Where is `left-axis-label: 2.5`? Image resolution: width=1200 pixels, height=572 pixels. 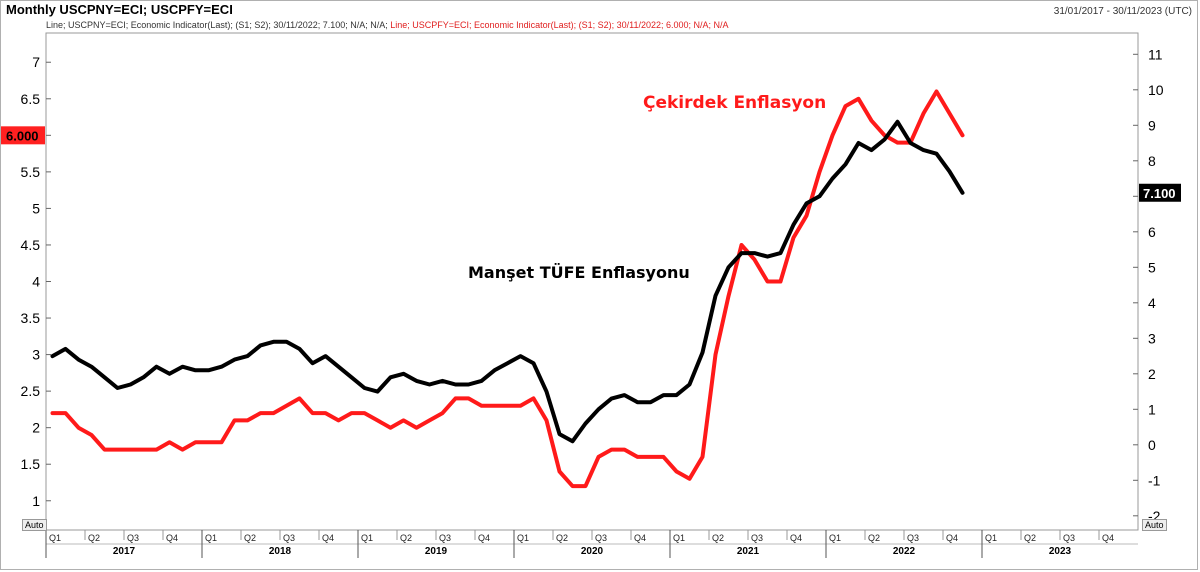 left-axis-label: 2.5 is located at coordinates (31, 391).